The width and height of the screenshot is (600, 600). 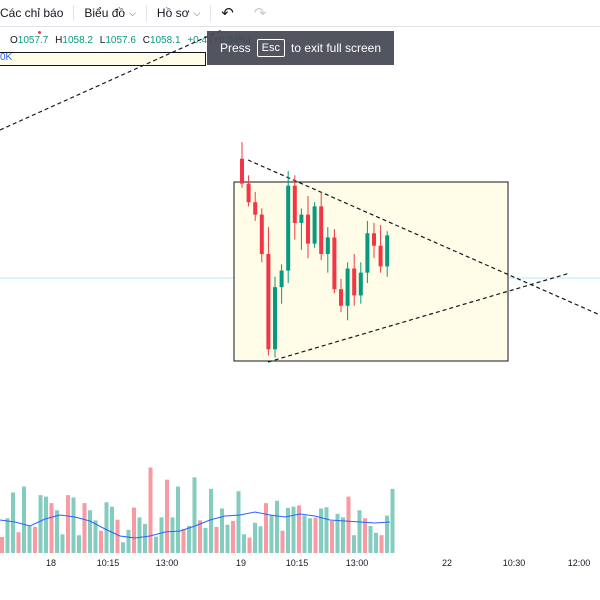 What do you see at coordinates (315, 250) in the screenshot?
I see `candles-group` at bounding box center [315, 250].